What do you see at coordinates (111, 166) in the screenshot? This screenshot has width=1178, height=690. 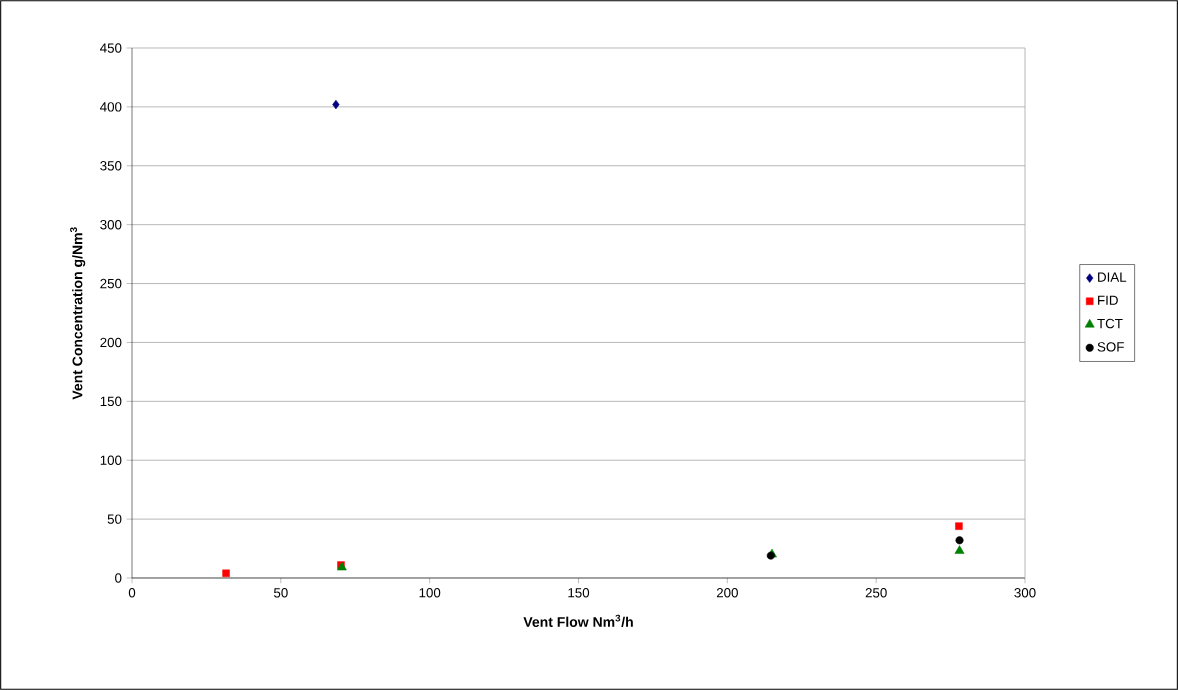 I see `y-tick-label: 350` at bounding box center [111, 166].